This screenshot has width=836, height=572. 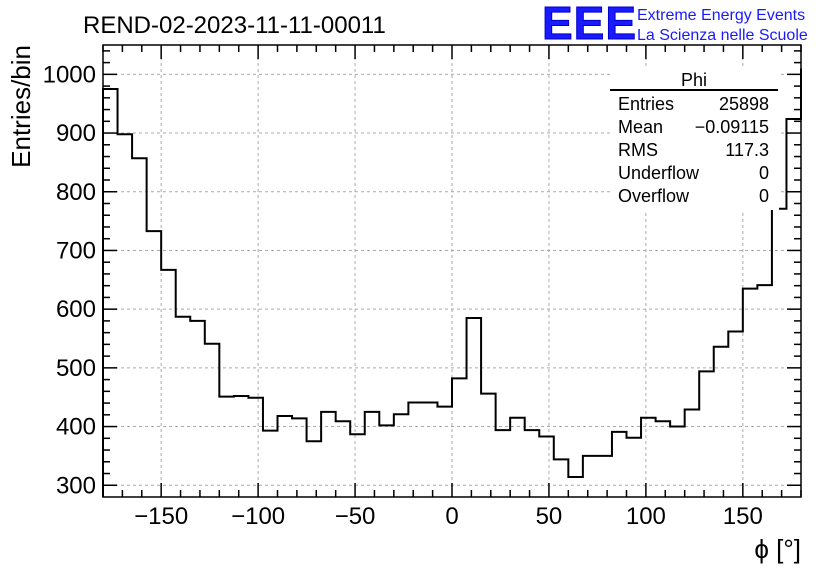 What do you see at coordinates (21, 106) in the screenshot?
I see `y-axis-title: Entries/bin` at bounding box center [21, 106].